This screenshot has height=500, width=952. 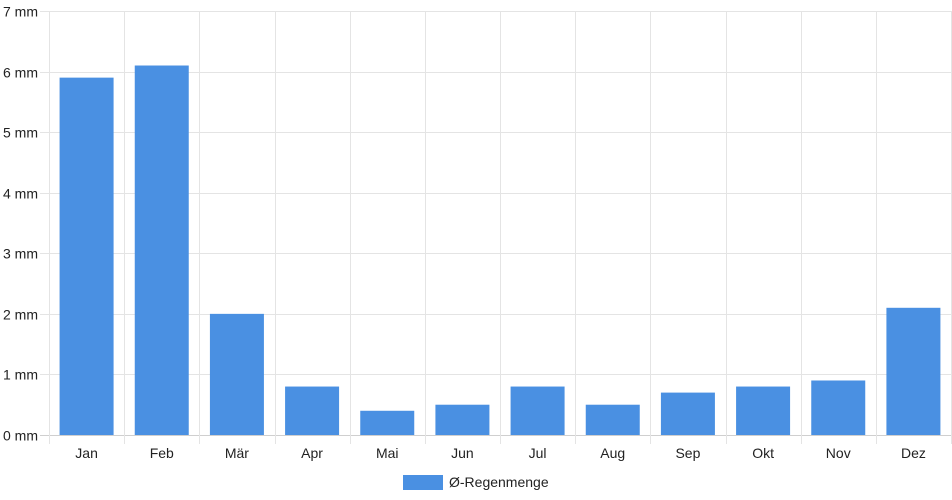 What do you see at coordinates (763, 410) in the screenshot?
I see `bar-okt` at bounding box center [763, 410].